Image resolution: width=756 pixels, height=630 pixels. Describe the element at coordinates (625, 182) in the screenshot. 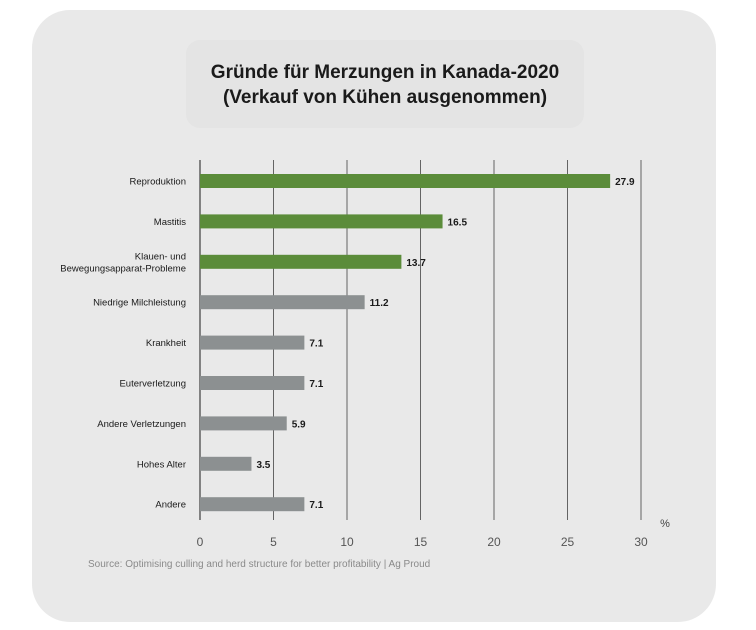

I see `value-label: 27.9` at that location.